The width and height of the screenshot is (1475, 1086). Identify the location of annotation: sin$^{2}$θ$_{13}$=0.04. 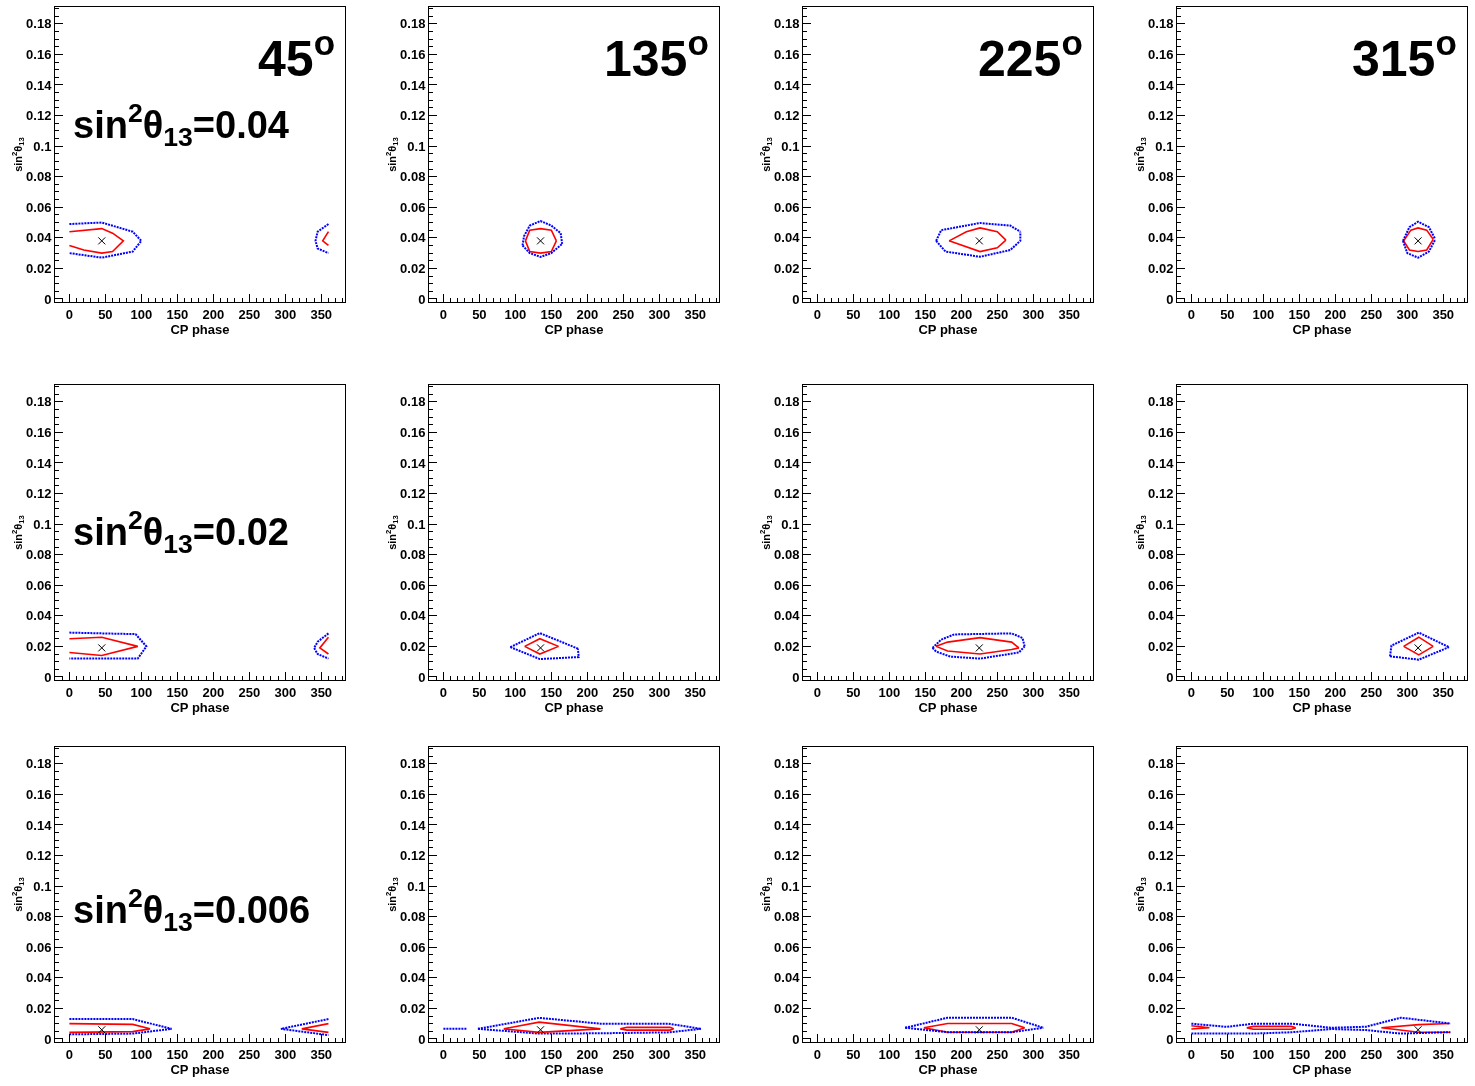
(181, 125).